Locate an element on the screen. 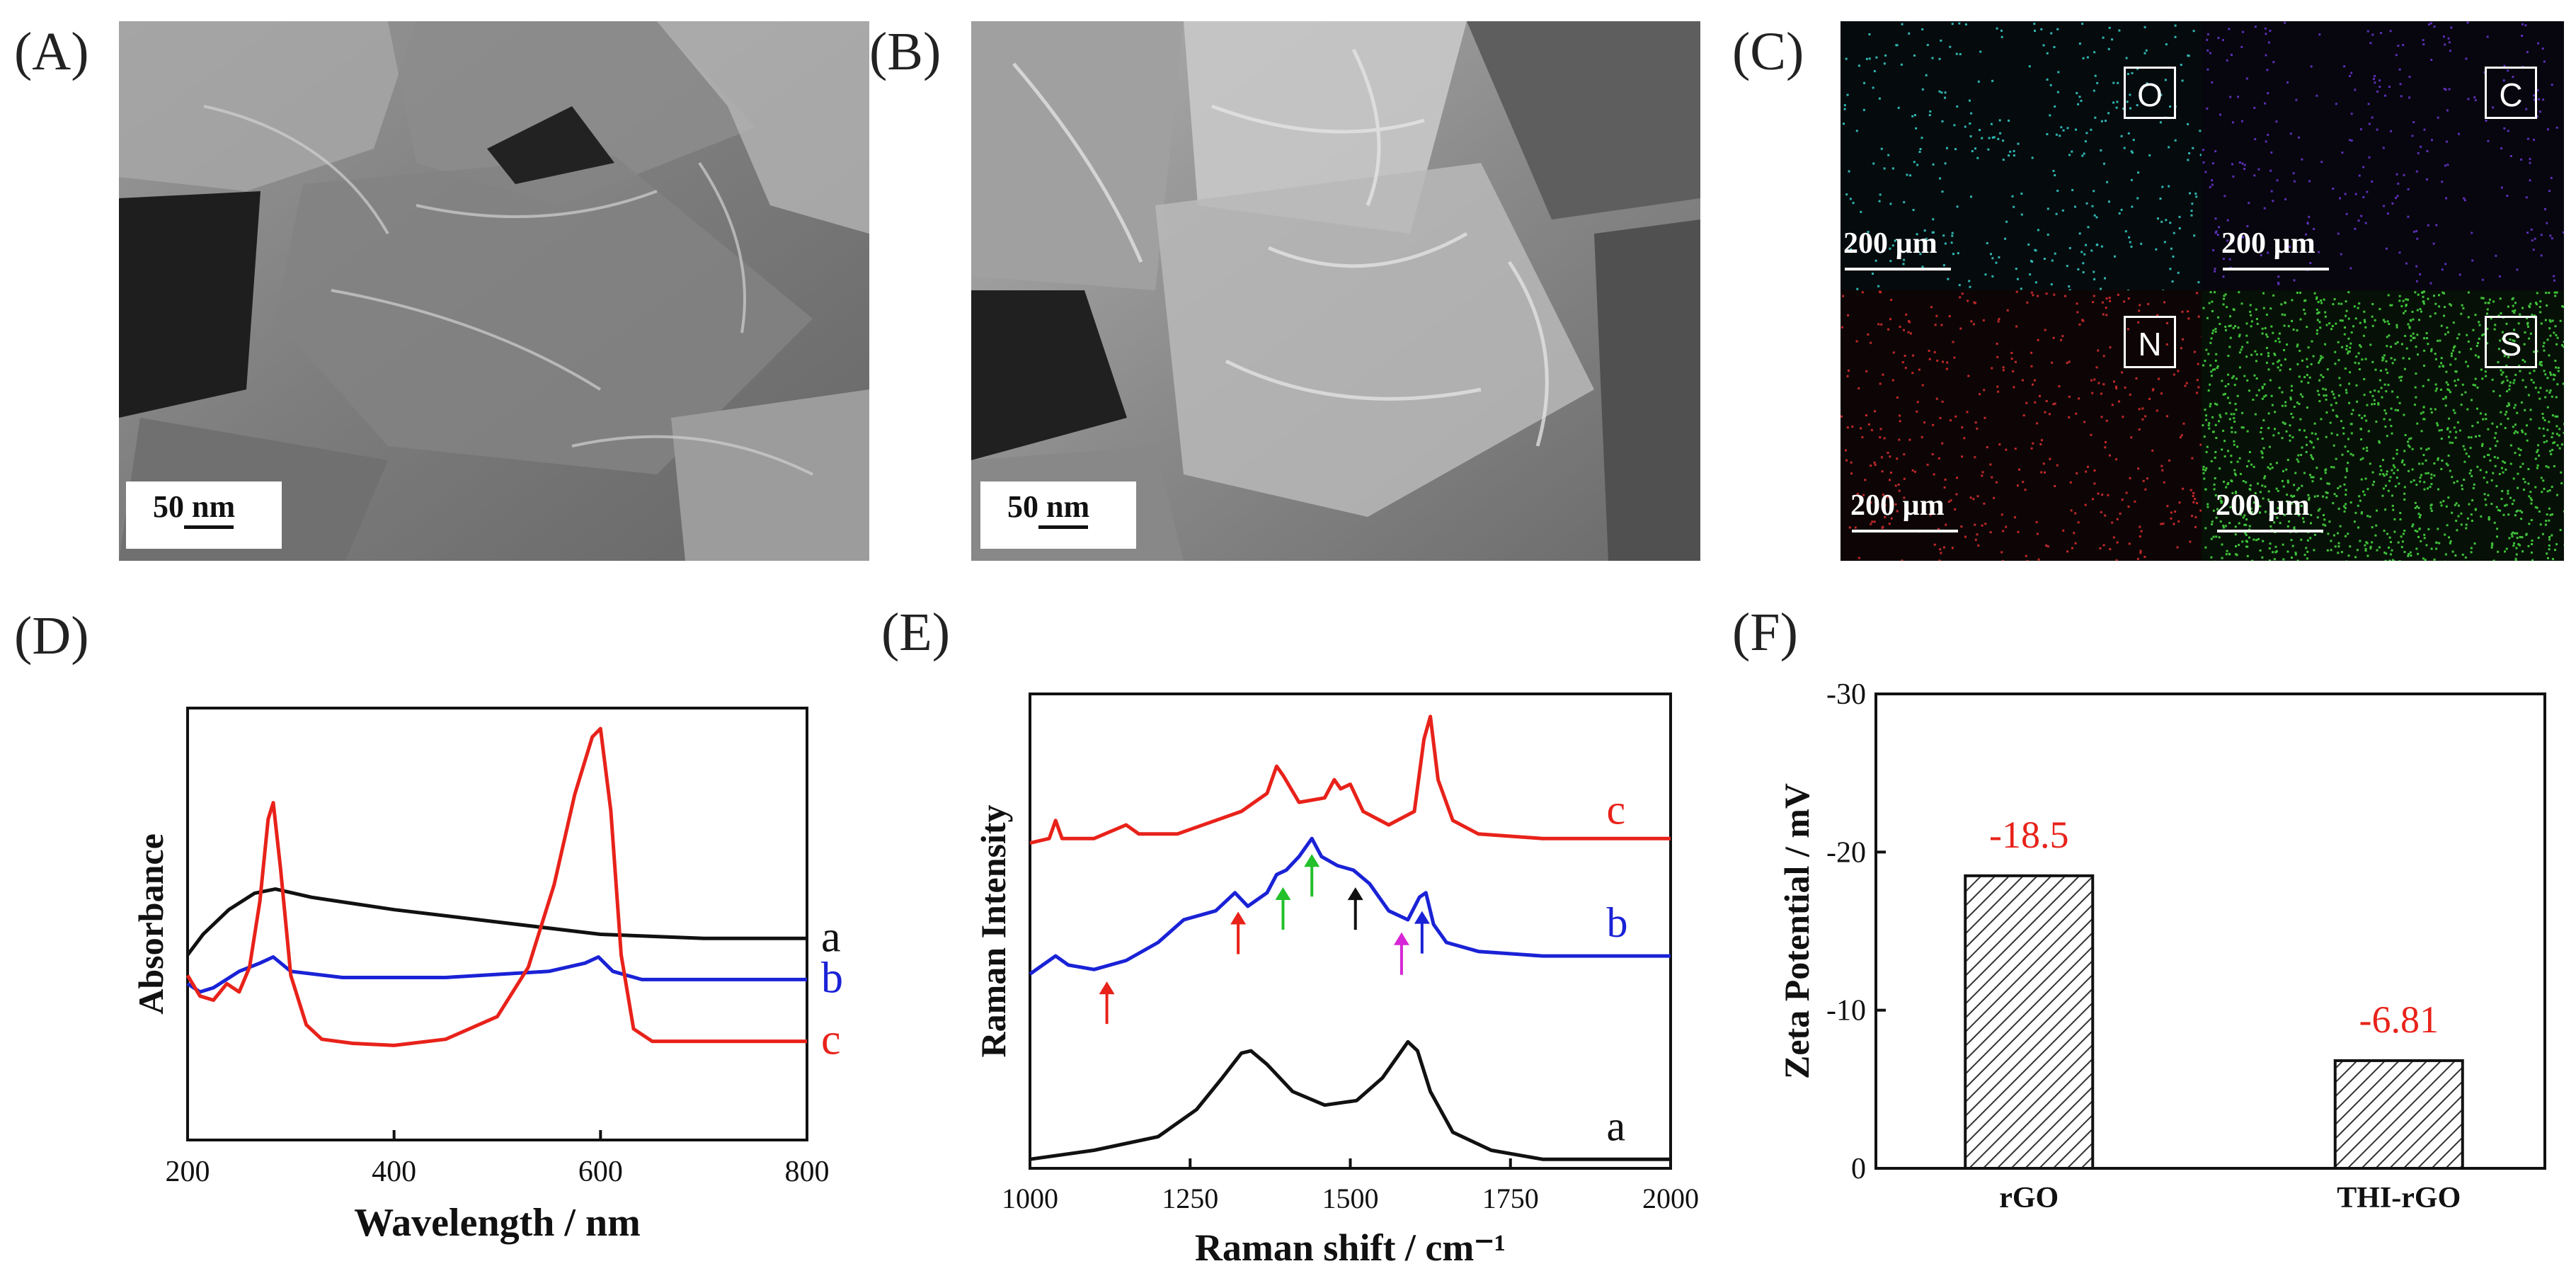  y-tick-label-f: -30 is located at coordinates (1846, 695).